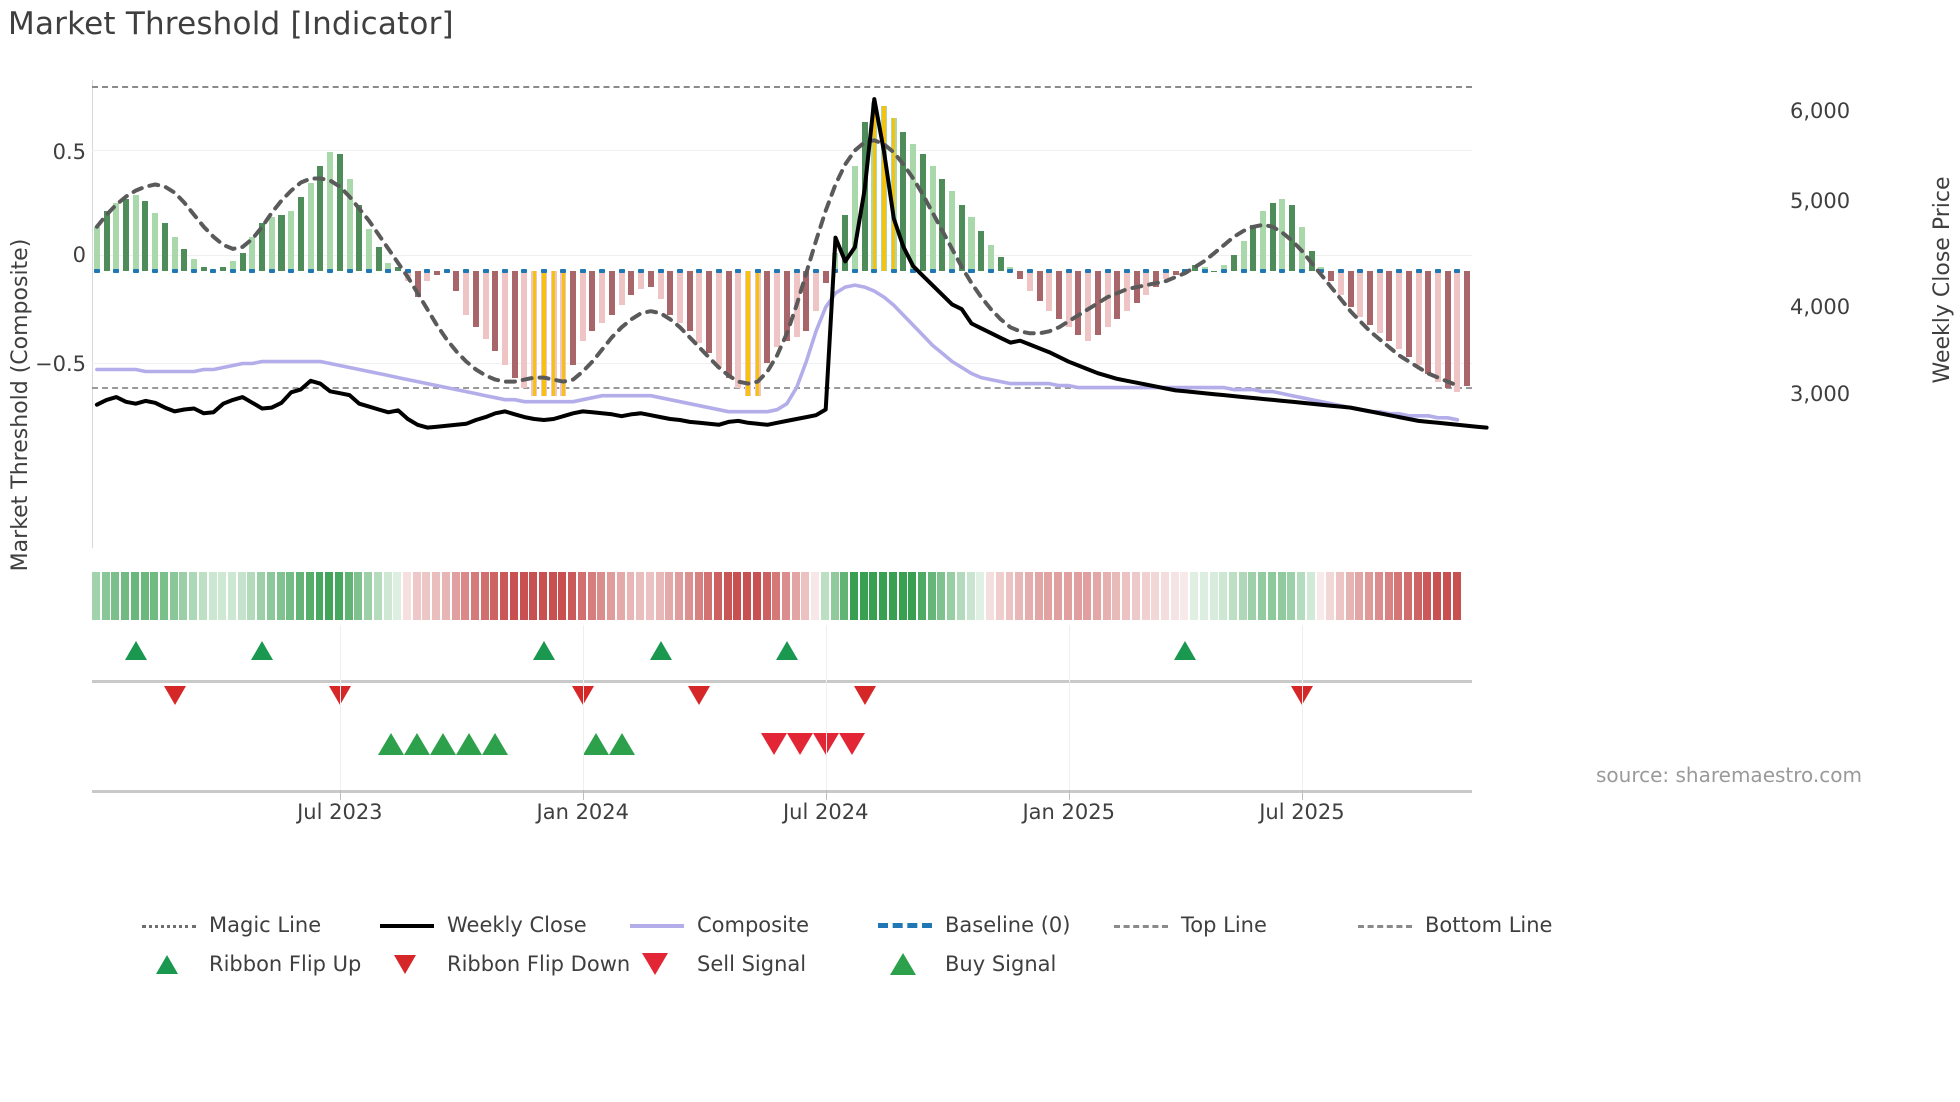  What do you see at coordinates (1190, 924) in the screenshot?
I see `legend-item: Top Line` at bounding box center [1190, 924].